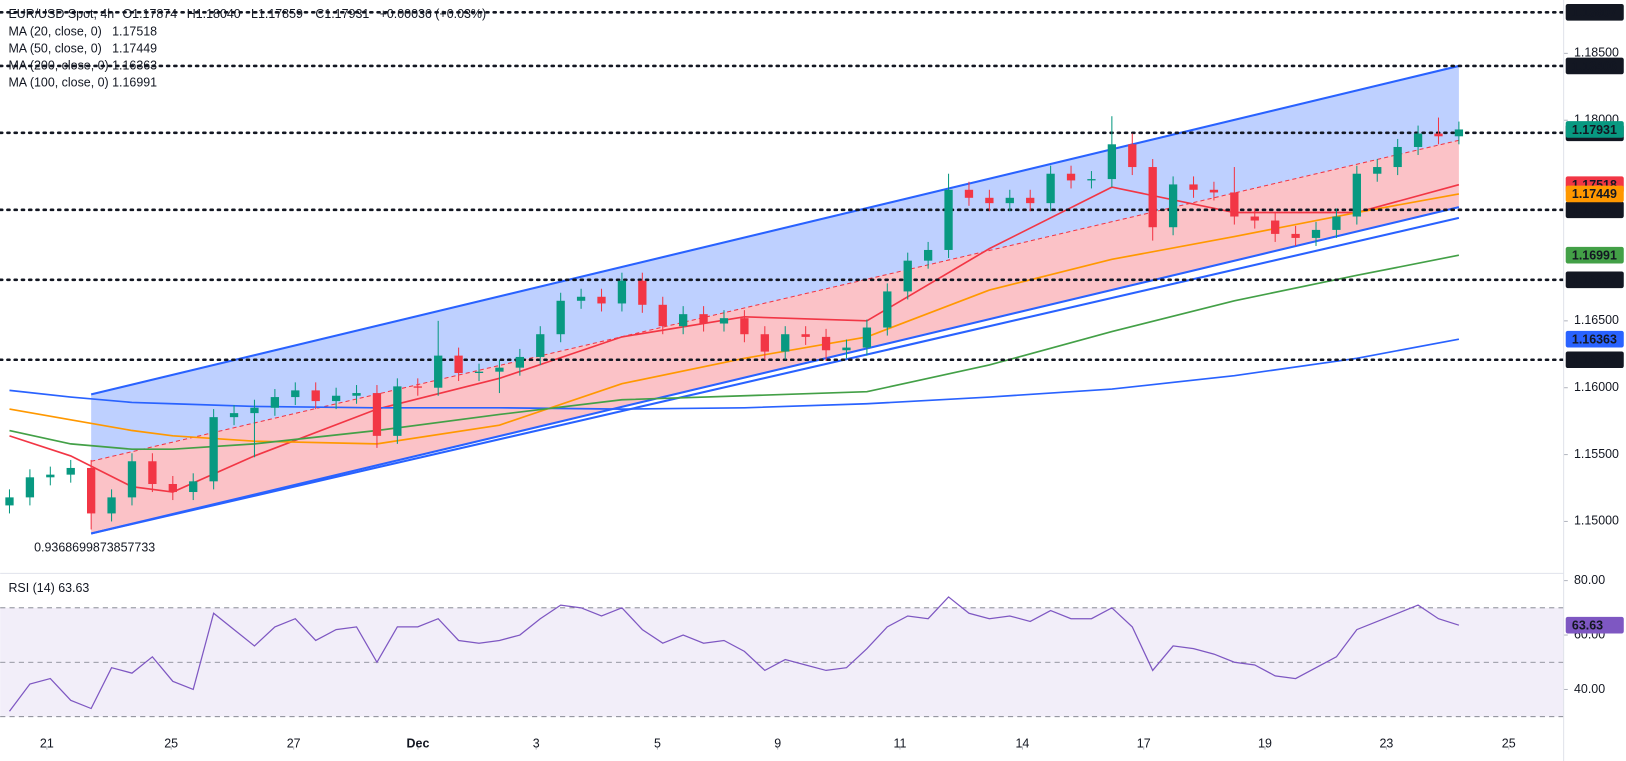 Image resolution: width=1626 pixels, height=761 pixels. What do you see at coordinates (1594, 66) in the screenshot?
I see `level-label: 1.18406` at bounding box center [1594, 66].